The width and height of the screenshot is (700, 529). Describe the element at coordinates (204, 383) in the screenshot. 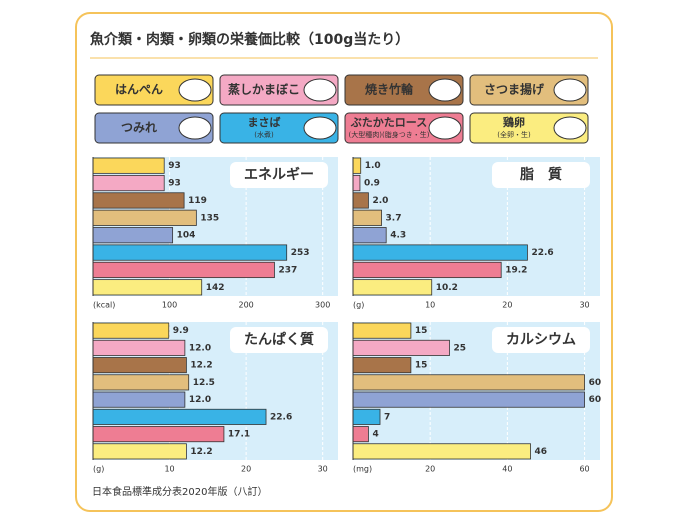

I see `value-label: 12.5` at that location.